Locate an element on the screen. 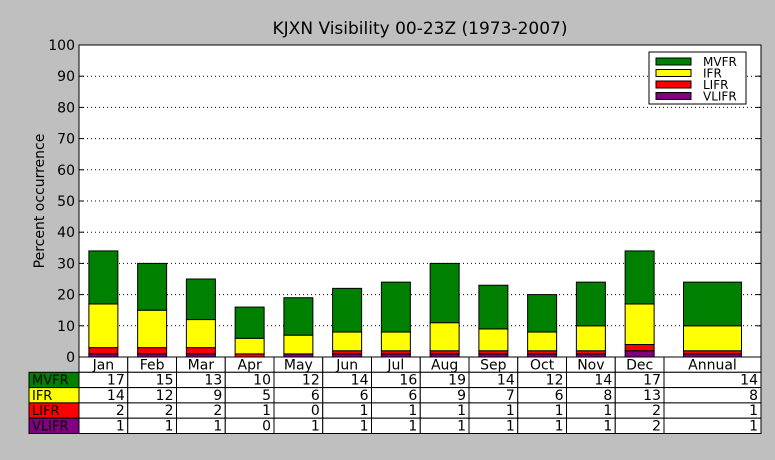 This screenshot has height=460, width=775. table-value-ifr-sep: 7 is located at coordinates (510, 396).